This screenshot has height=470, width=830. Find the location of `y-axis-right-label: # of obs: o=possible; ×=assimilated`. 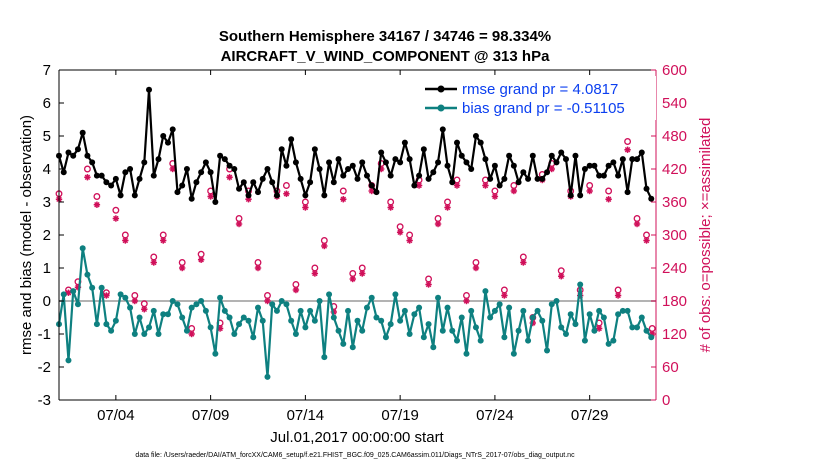

y-axis-right-label: # of obs: o=possible; ×=assimilated is located at coordinates (705, 235).